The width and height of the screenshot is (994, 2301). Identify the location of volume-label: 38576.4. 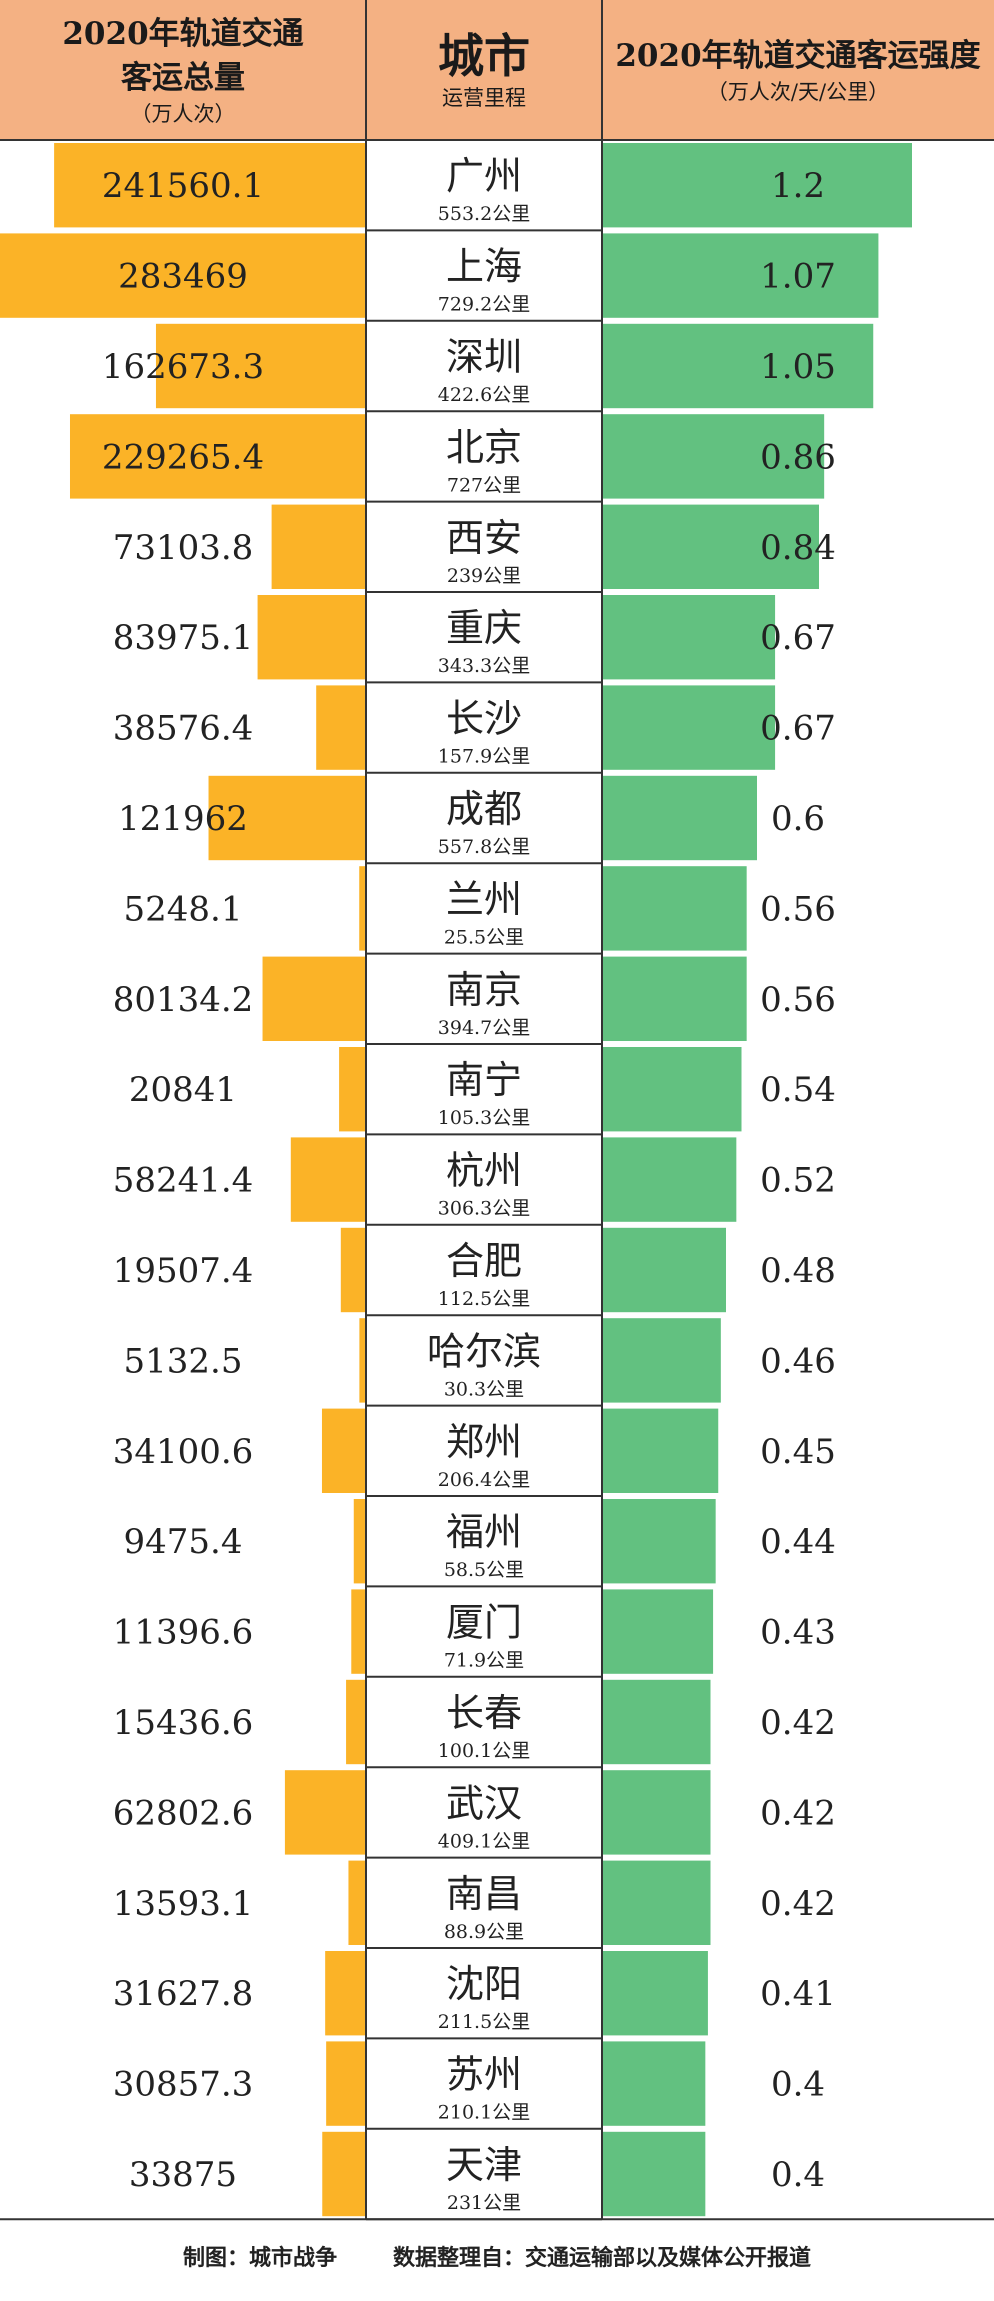
(183, 729).